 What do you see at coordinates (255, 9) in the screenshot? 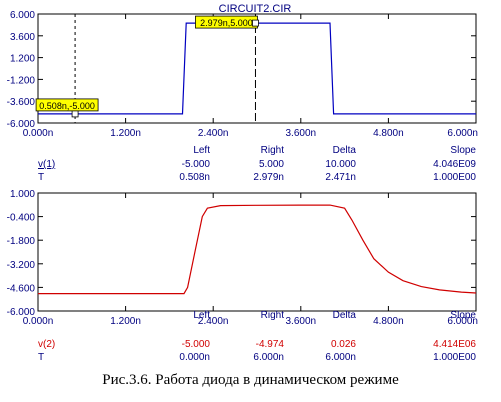
I see `window-title: CIRCUIT2.CIR` at bounding box center [255, 9].